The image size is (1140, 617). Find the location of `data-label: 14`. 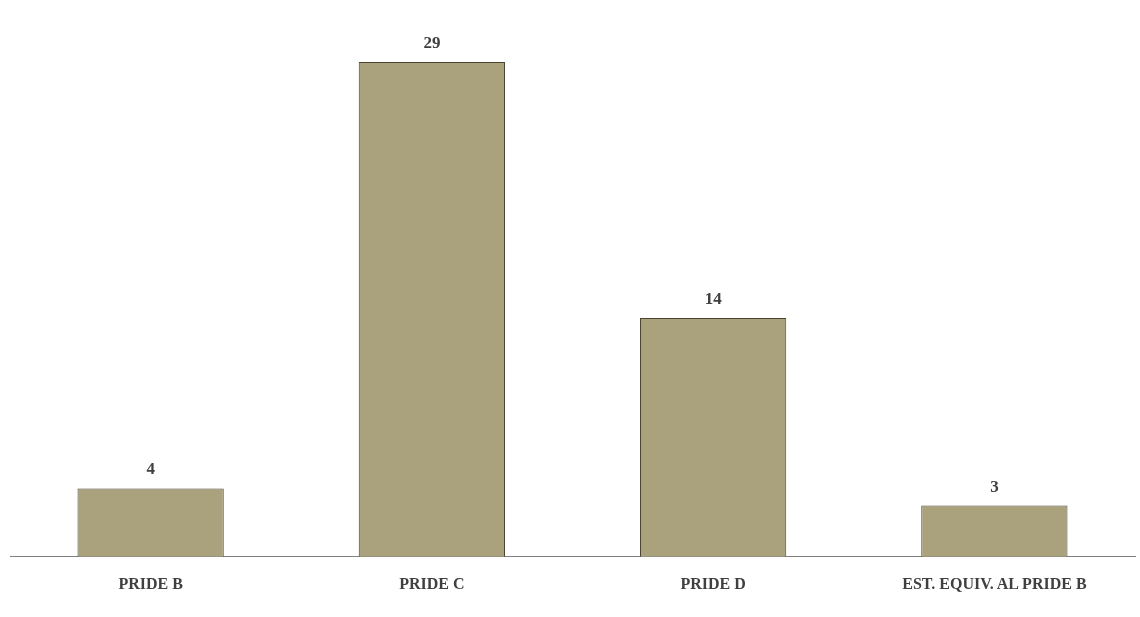

data-label: 14 is located at coordinates (713, 298).